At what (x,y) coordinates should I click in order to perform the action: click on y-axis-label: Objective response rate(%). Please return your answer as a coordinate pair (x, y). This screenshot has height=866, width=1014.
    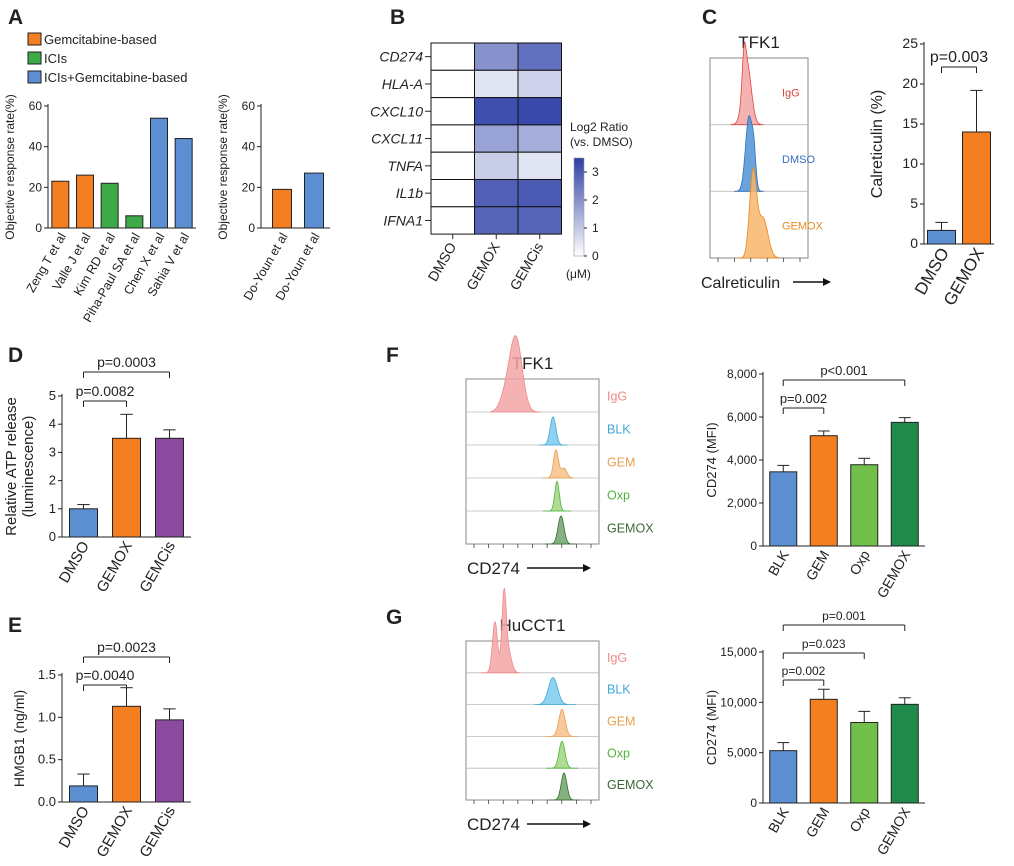
    Looking at the image, I should click on (10, 166).